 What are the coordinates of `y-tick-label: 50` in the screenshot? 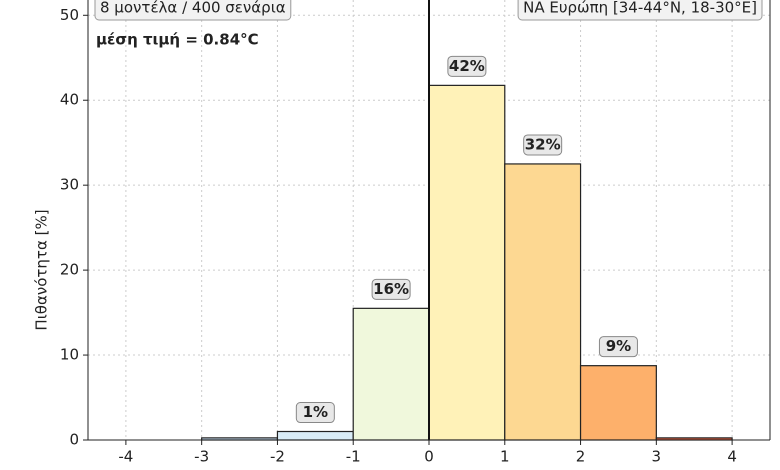 It's located at (69, 15).